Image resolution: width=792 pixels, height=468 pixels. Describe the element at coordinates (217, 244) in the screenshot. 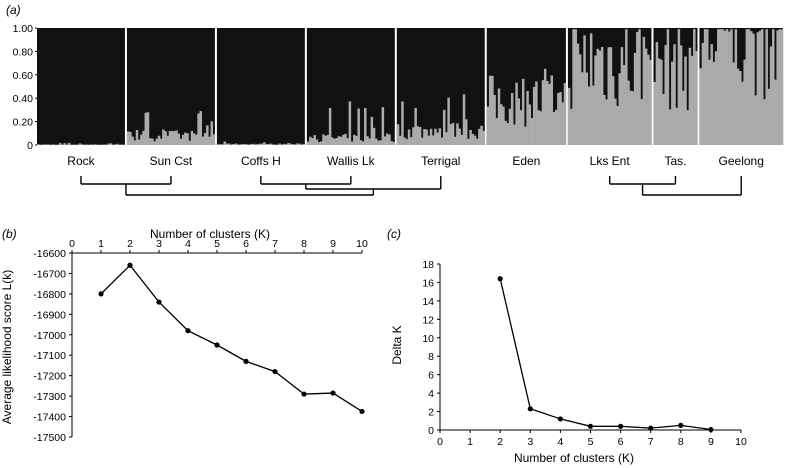

I see `panel-b-x-tick-label: 5` at that location.